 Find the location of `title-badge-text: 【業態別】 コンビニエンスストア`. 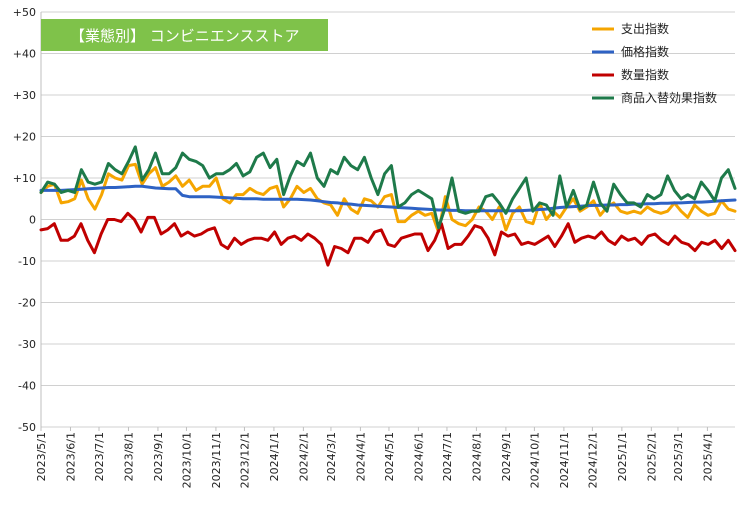

title-badge-text: 【業態別】 コンビニエンスストア is located at coordinates (184, 36).